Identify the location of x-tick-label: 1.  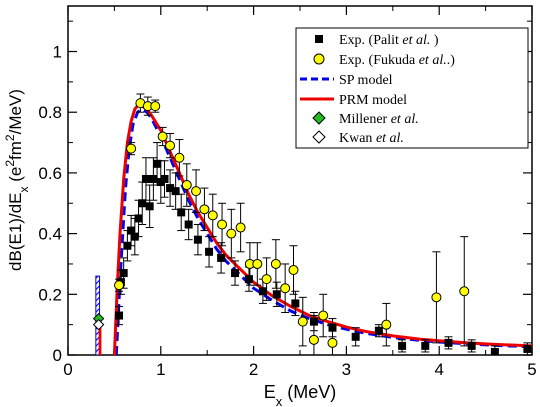
(160, 369).